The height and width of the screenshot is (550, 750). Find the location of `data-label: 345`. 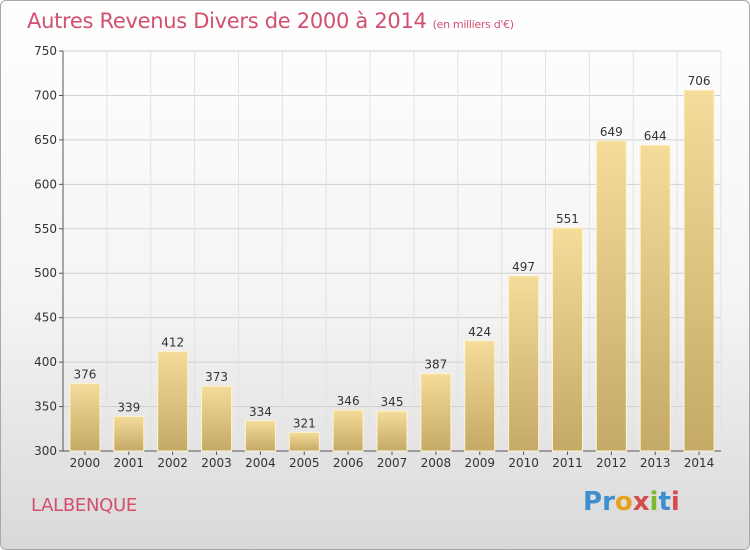

data-label: 345 is located at coordinates (392, 402).